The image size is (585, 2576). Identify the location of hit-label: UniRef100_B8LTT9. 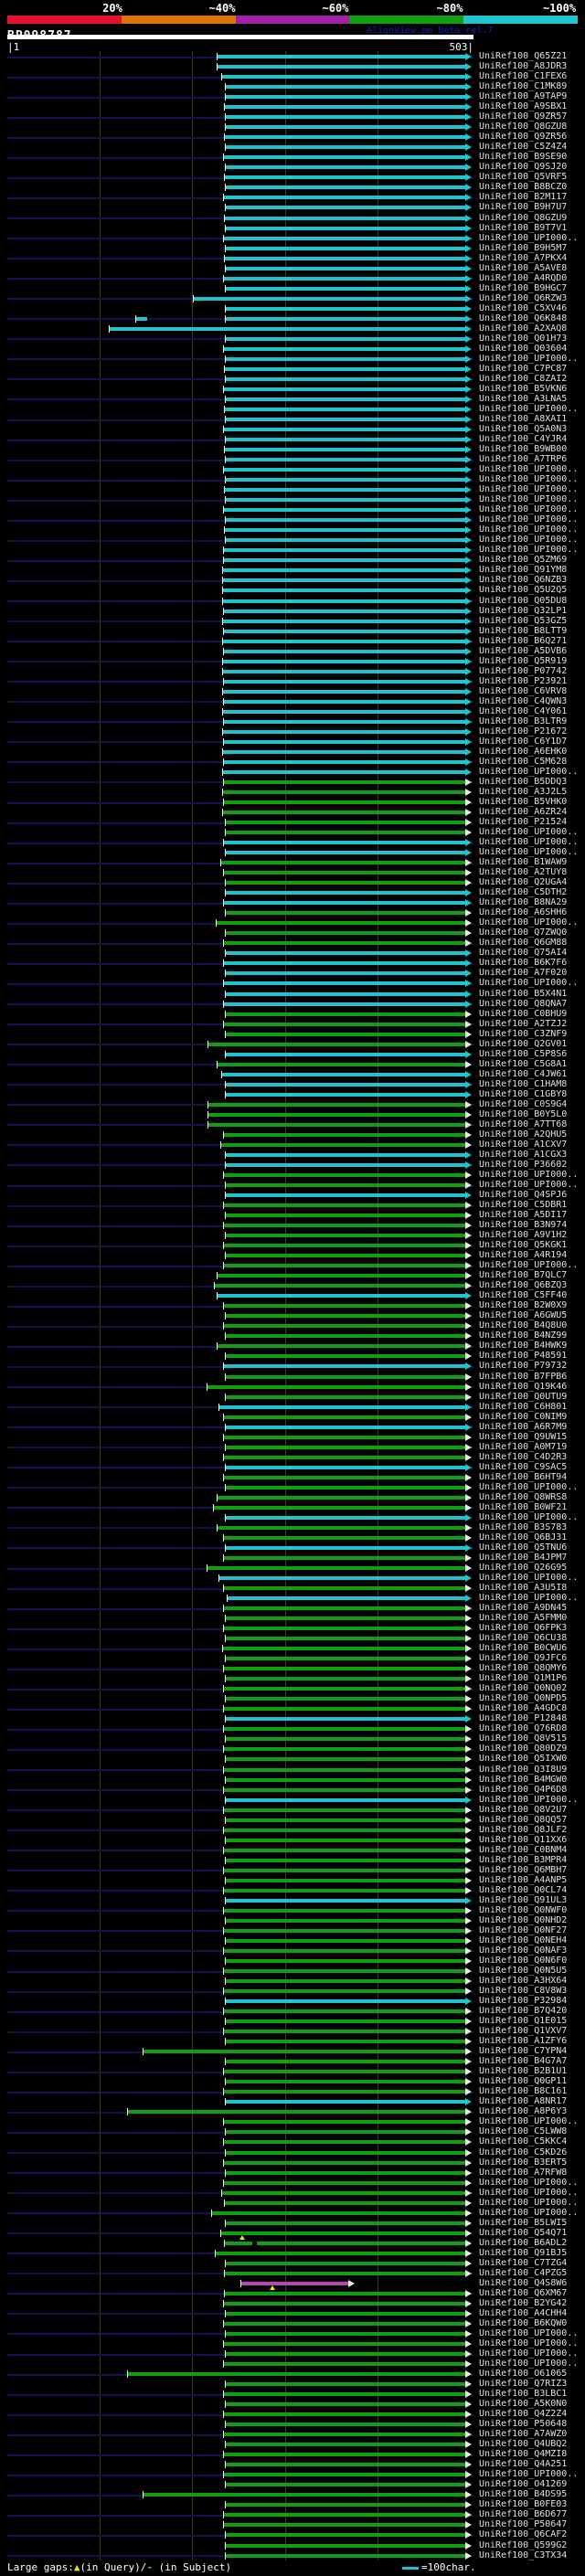
(523, 630).